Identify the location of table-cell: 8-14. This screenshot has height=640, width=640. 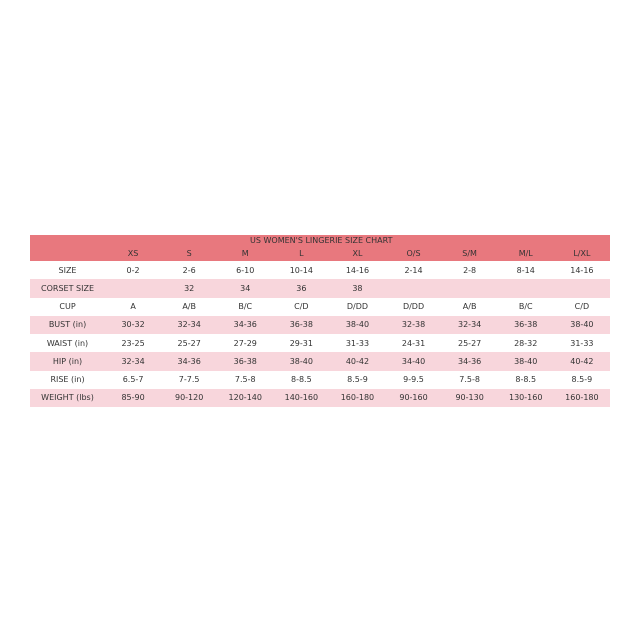
(525, 270).